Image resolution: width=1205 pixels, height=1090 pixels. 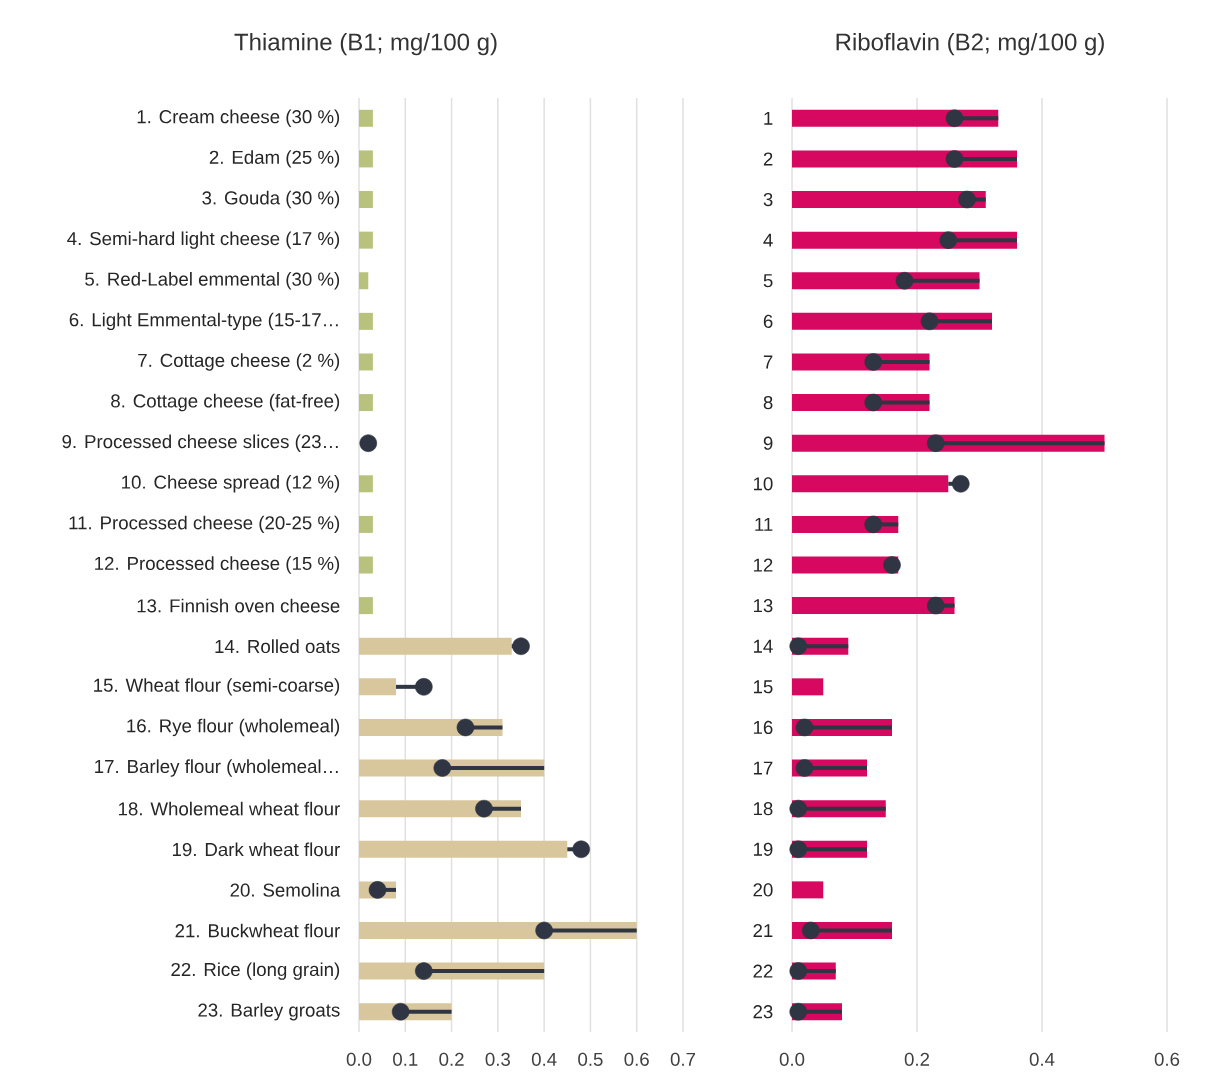 I want to click on y-tick-label: 13, so click(x=763, y=606).